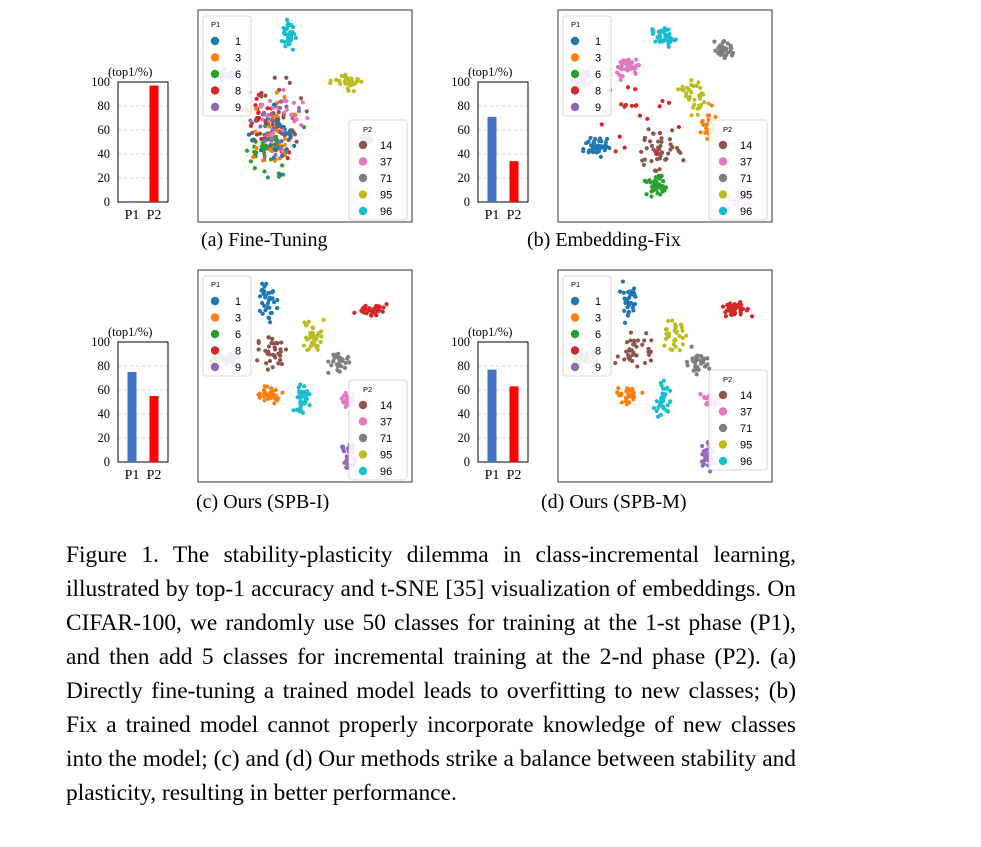 Image resolution: width=981 pixels, height=847 pixels. Describe the element at coordinates (460, 82) in the screenshot. I see `y-tick-label: 100` at that location.